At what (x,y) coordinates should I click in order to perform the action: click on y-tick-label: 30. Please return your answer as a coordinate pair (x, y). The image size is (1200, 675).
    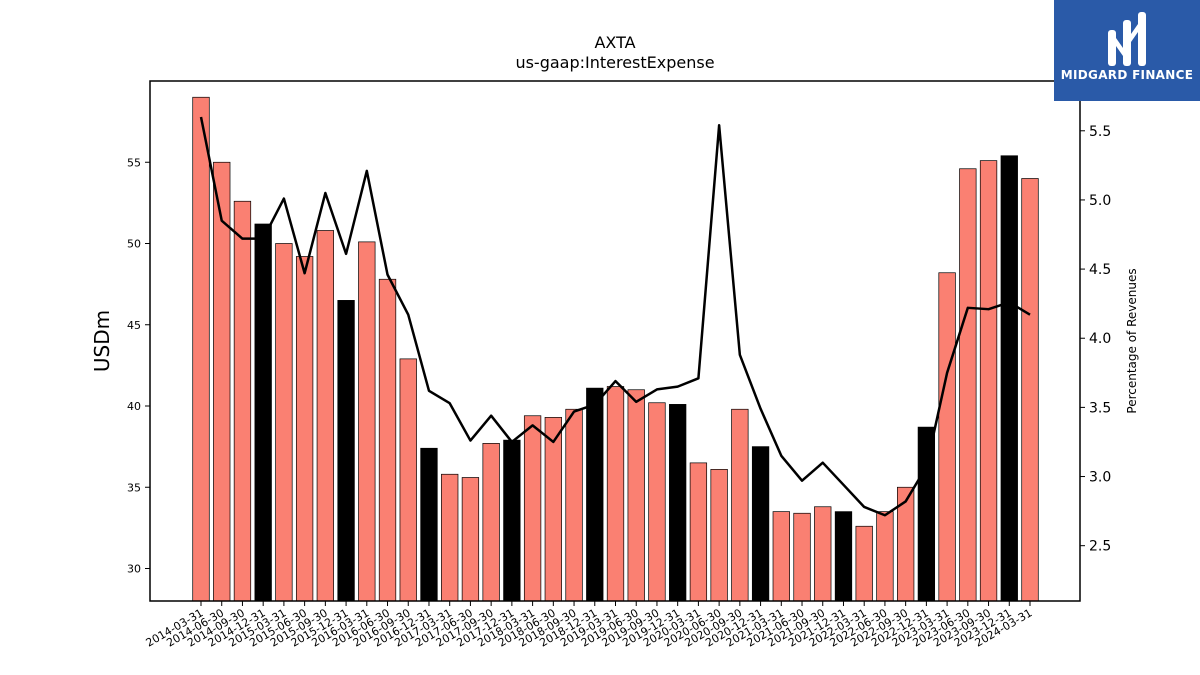
    Looking at the image, I should click on (134, 569).